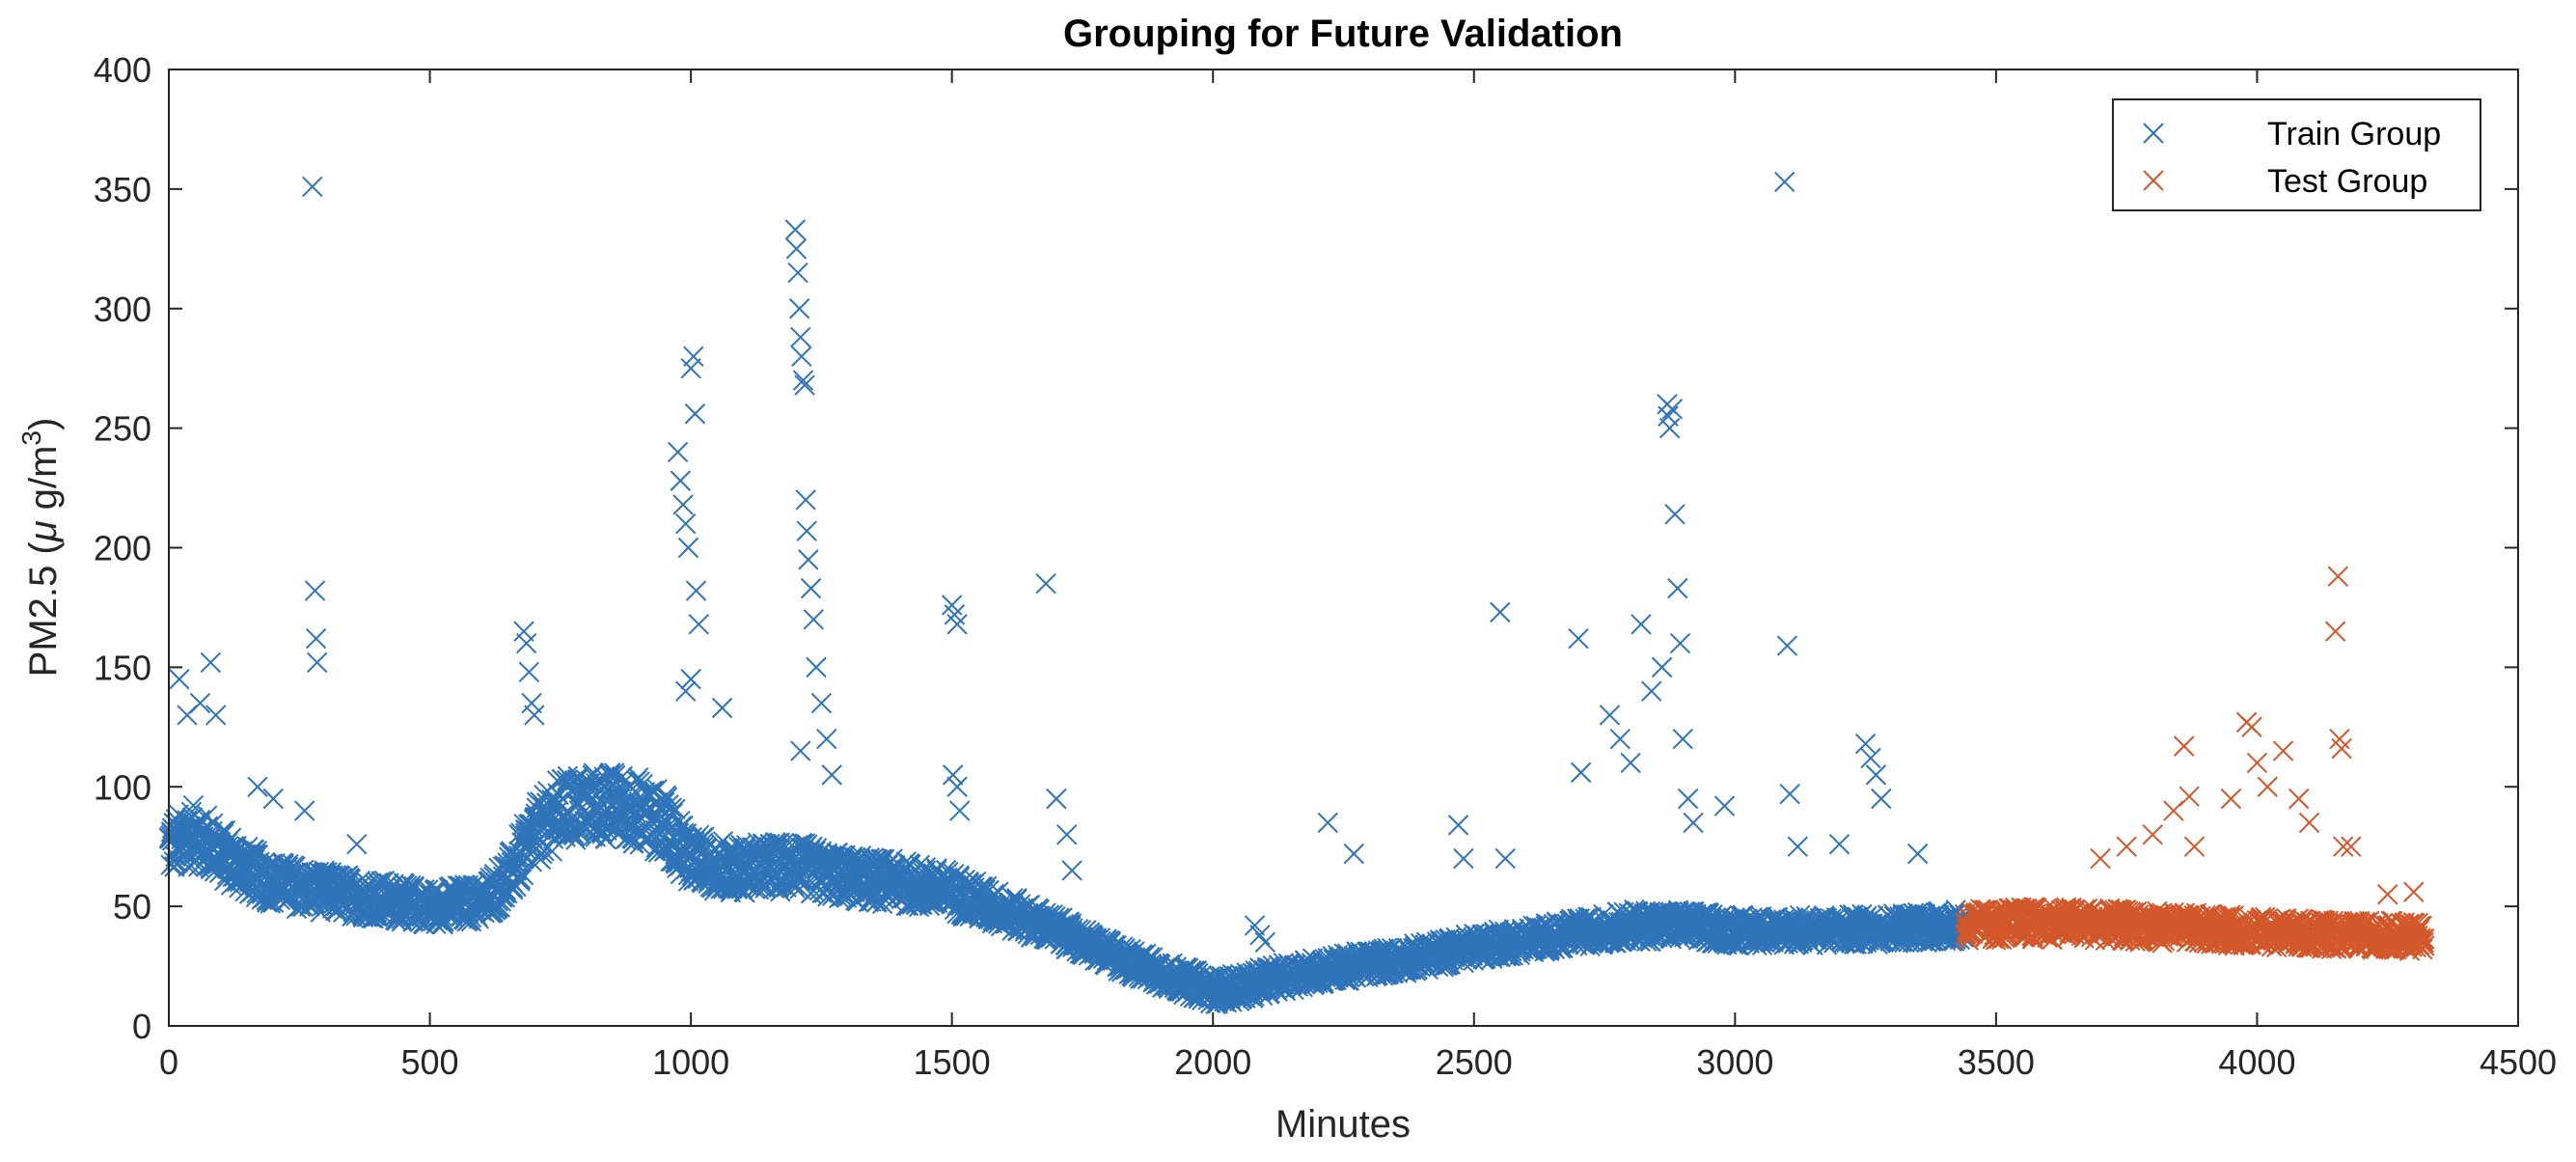 The height and width of the screenshot is (1162, 2576). Describe the element at coordinates (168, 1062) in the screenshot. I see `x-tick-label: 0` at that location.